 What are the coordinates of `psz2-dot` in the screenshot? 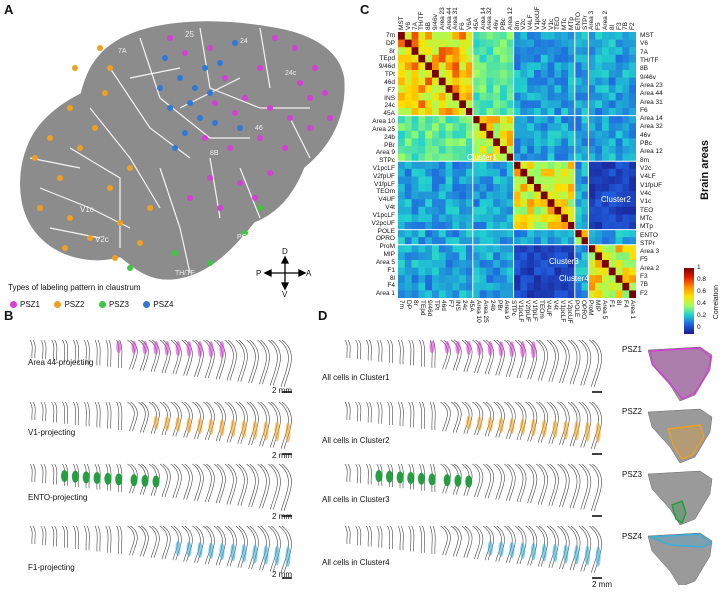 It's located at (50, 138).